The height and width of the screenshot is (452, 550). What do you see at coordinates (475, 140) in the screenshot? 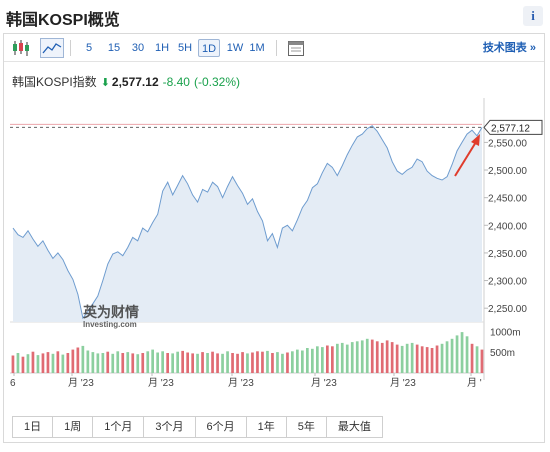
I see `annotation-arrow-head` at bounding box center [475, 140].